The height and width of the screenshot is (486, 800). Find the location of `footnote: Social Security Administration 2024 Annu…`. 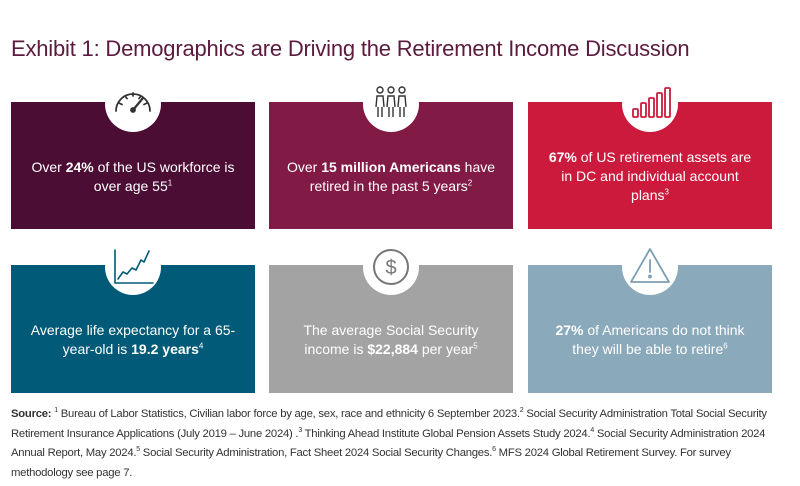

footnote: Social Security Administration 2024 Annu… is located at coordinates (388, 443).